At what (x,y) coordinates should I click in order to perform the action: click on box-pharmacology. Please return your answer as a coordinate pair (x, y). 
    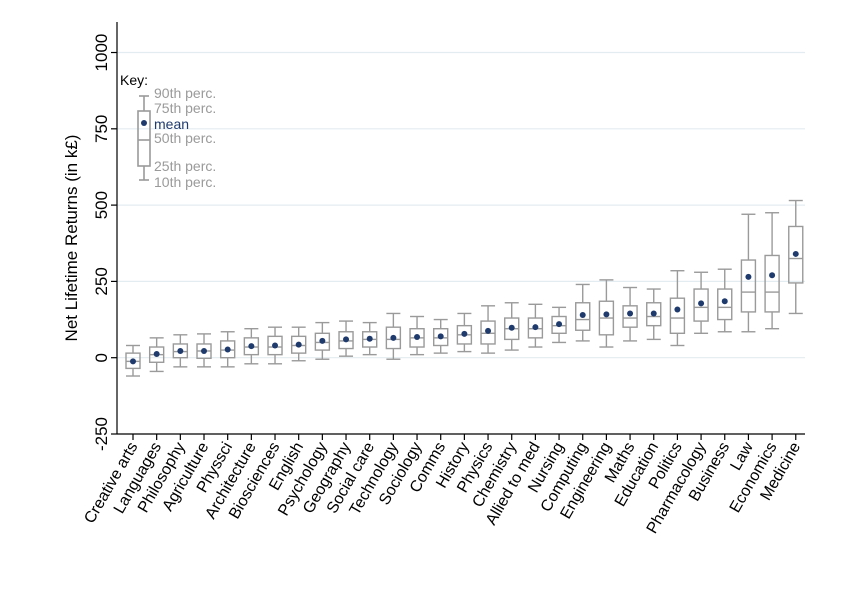
    Looking at the image, I should click on (701, 302).